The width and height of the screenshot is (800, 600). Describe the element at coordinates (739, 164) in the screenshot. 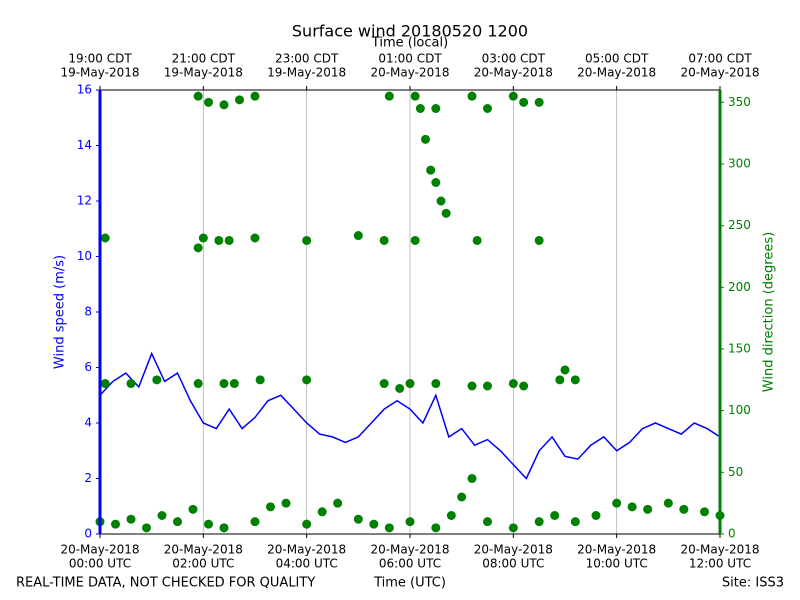

I see `y2-tick-label: 300` at that location.